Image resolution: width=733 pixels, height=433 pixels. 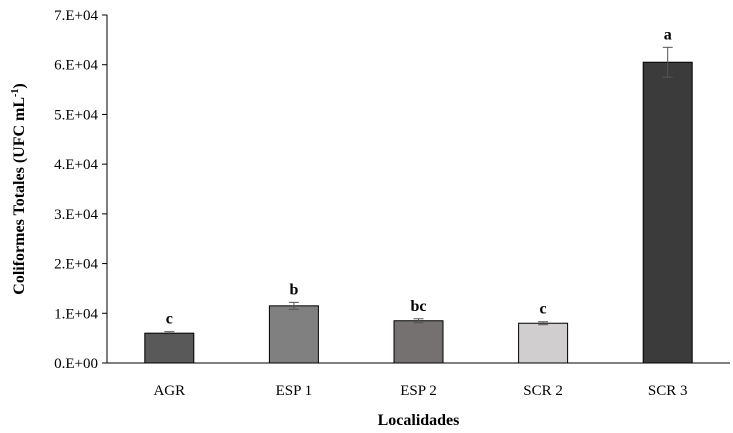 What do you see at coordinates (419, 306) in the screenshot?
I see `significance-label: bc` at bounding box center [419, 306].